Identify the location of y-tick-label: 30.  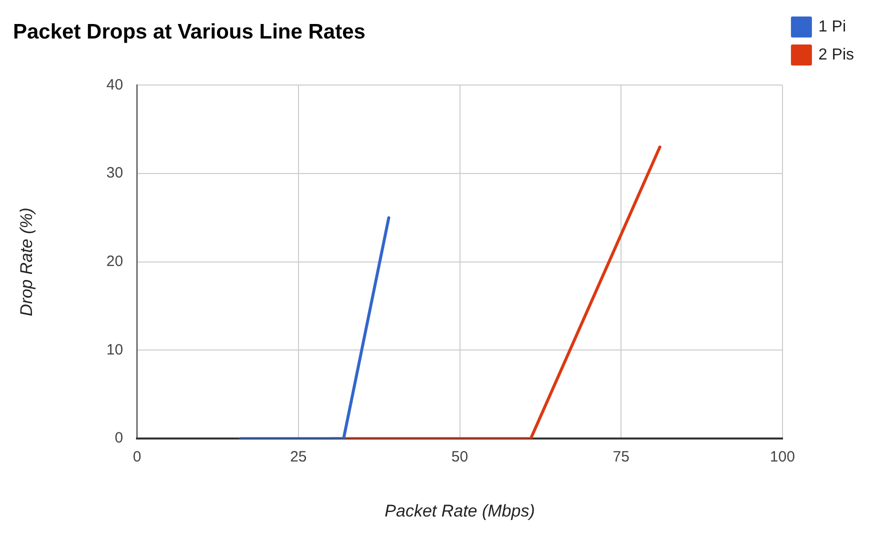
(115, 173).